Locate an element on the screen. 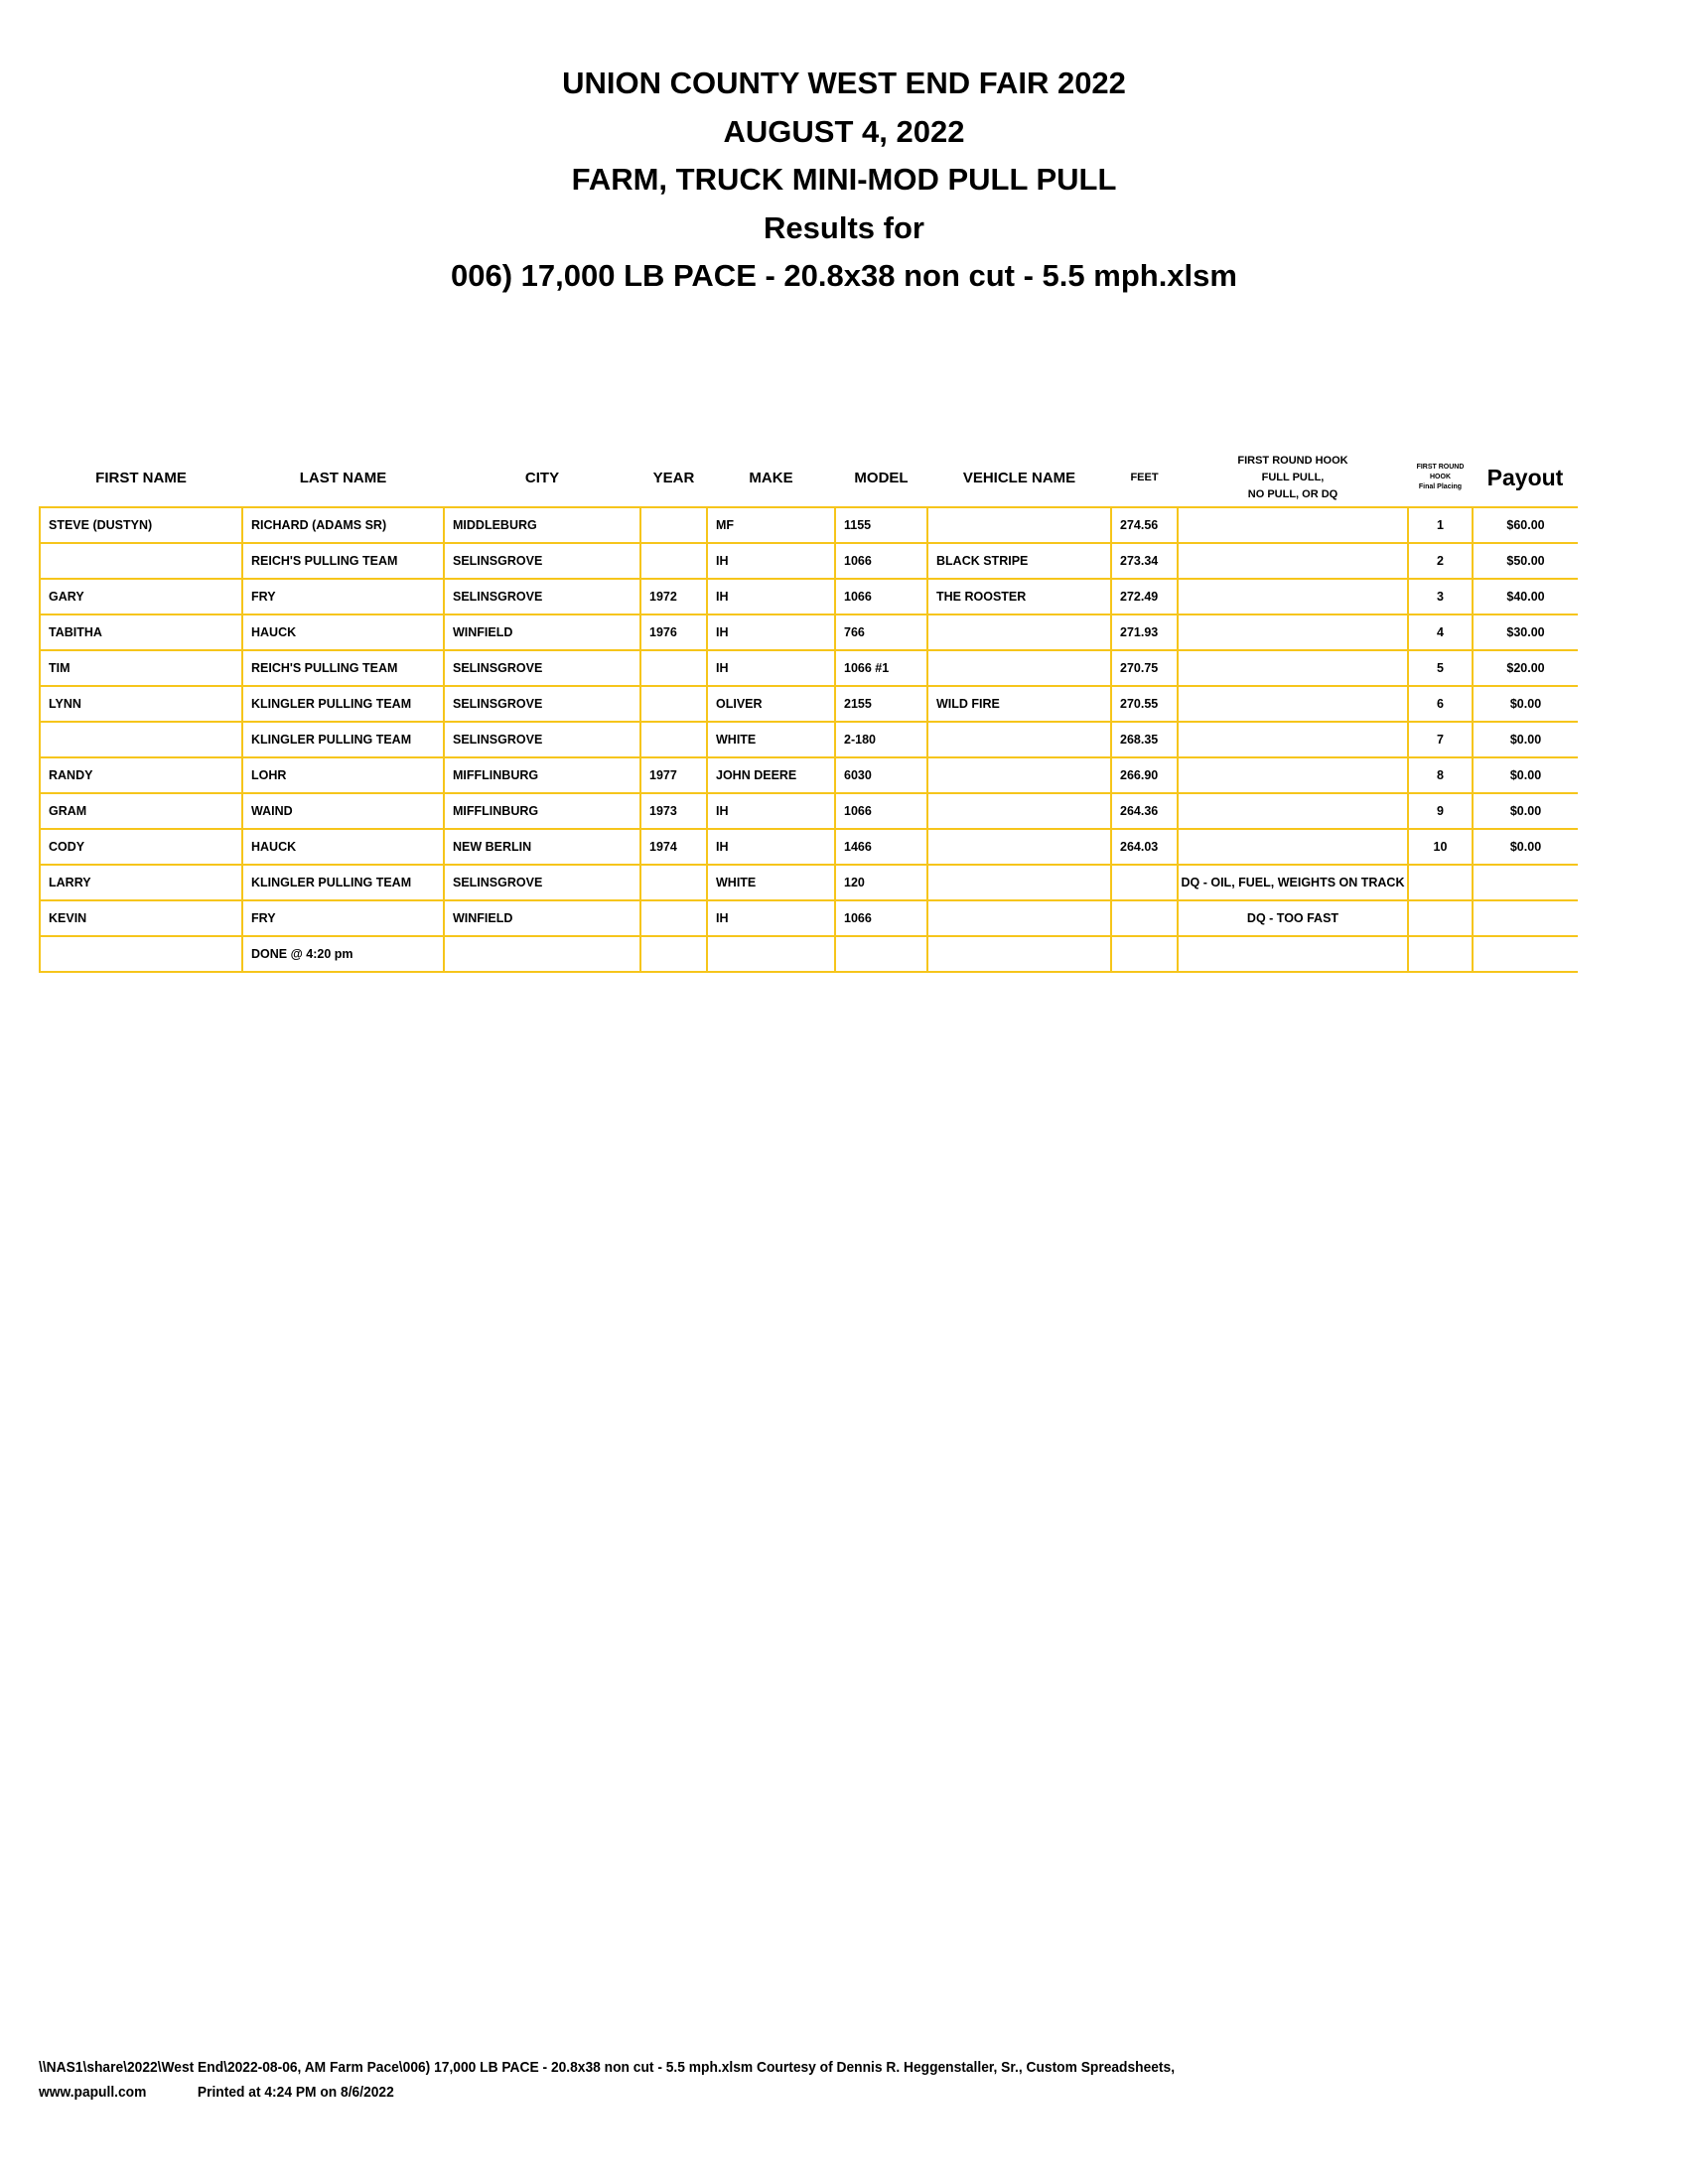  cell-hook: DQ - TOO FAST is located at coordinates (1293, 918).